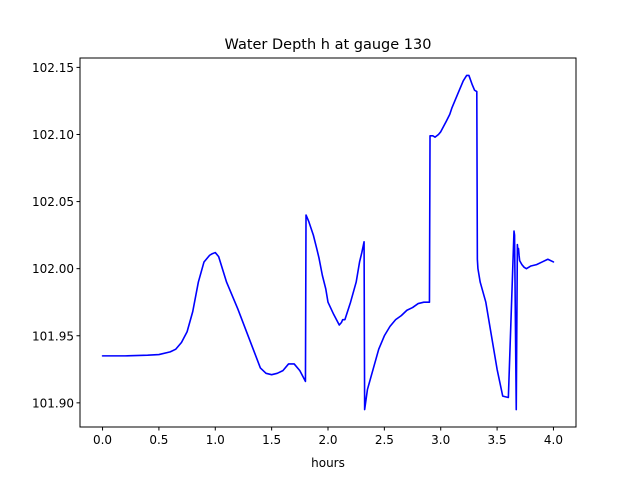  What do you see at coordinates (215, 440) in the screenshot?
I see `x-tick-label: 1.0` at bounding box center [215, 440].